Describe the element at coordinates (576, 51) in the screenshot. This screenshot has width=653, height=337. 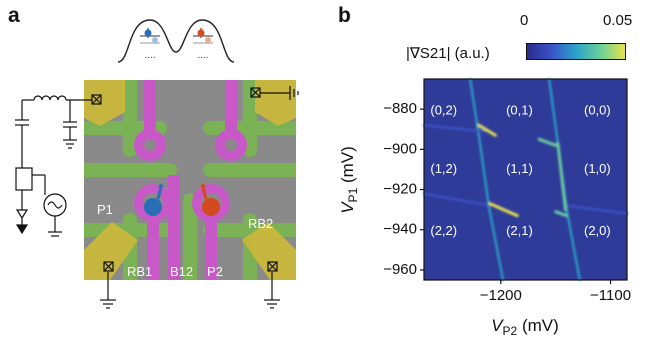
I see `colorbar` at that location.